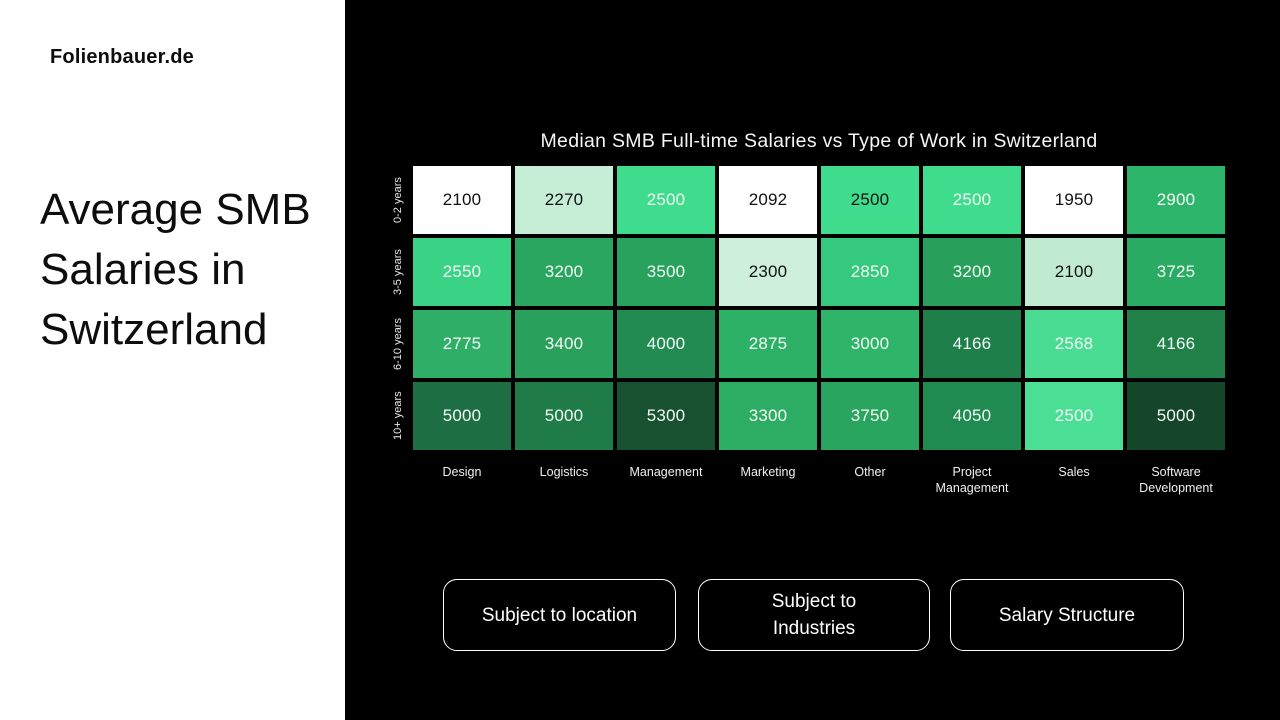 This screenshot has height=720, width=1280. Describe the element at coordinates (768, 416) in the screenshot. I see `heatmap-cell: 3300` at that location.